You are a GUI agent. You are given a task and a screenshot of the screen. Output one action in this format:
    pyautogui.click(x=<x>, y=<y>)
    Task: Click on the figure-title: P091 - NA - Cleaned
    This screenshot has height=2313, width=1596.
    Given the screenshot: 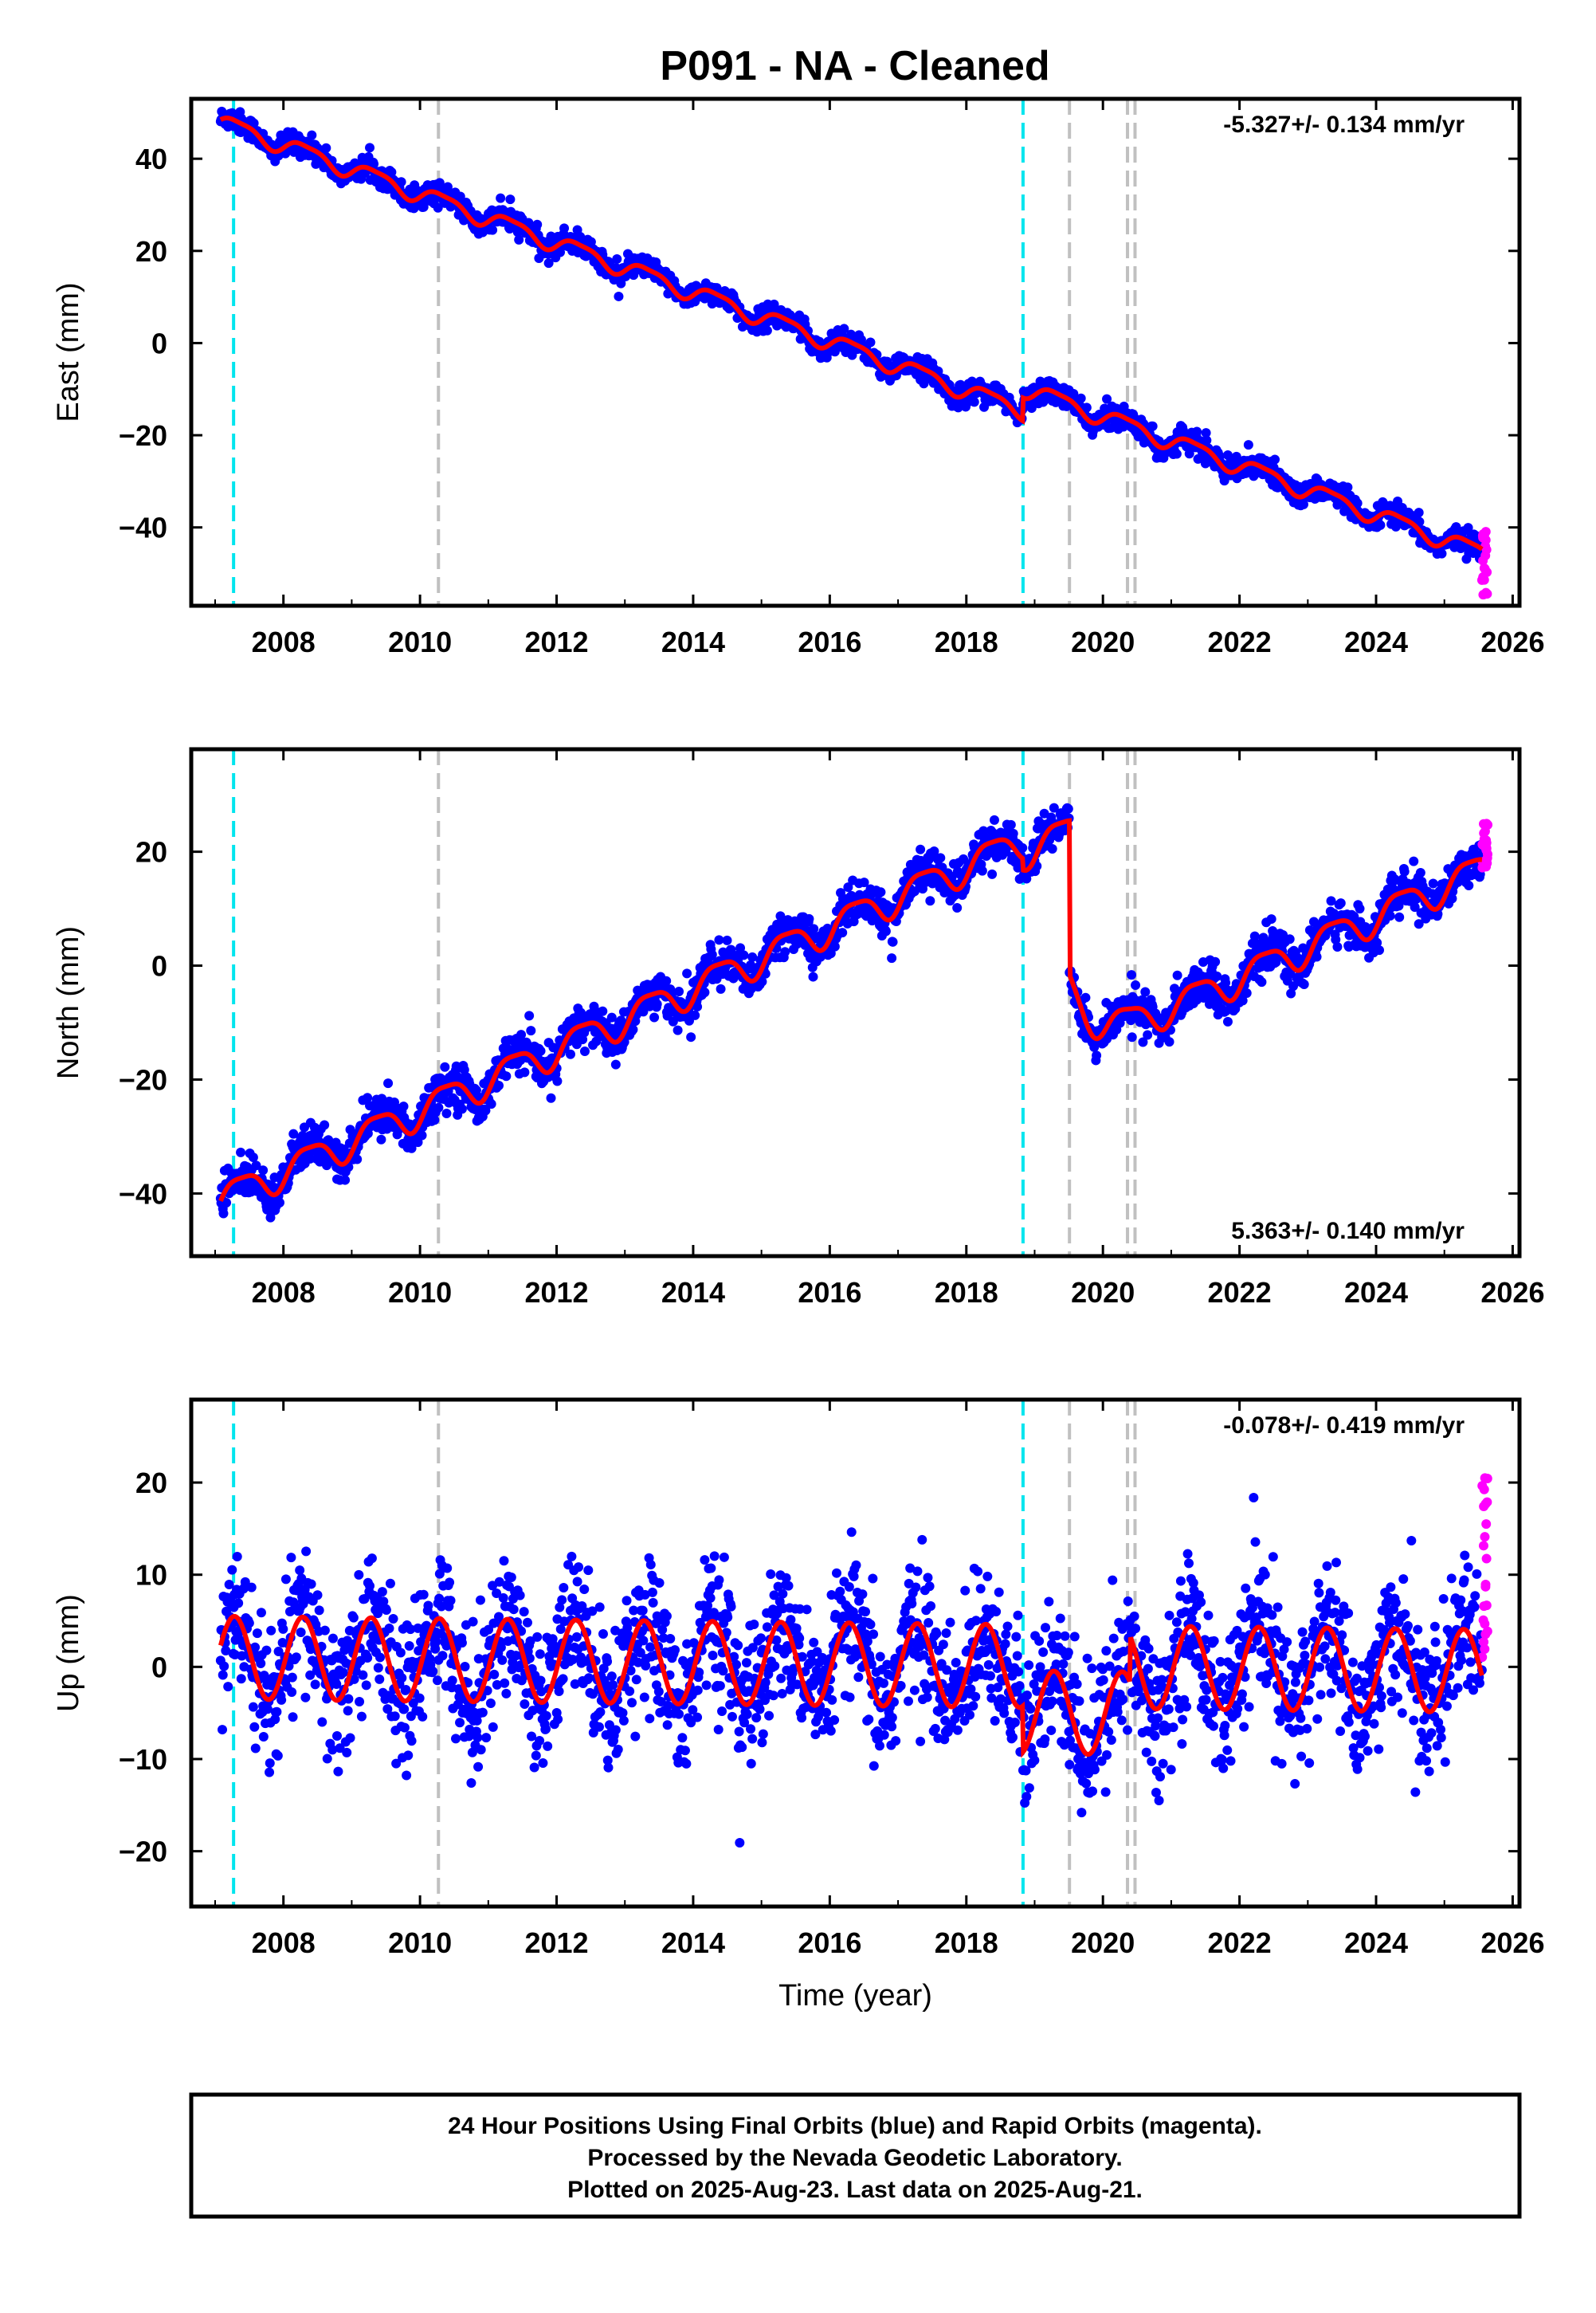 What is the action you would take?
    pyautogui.click(x=855, y=66)
    